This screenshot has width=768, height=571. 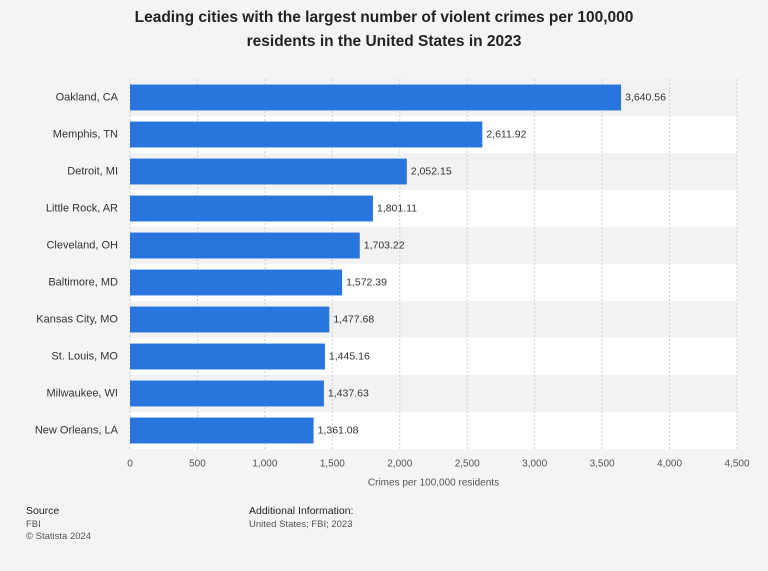 What do you see at coordinates (301, 524) in the screenshot?
I see `info: United States; FBI; 2023` at bounding box center [301, 524].